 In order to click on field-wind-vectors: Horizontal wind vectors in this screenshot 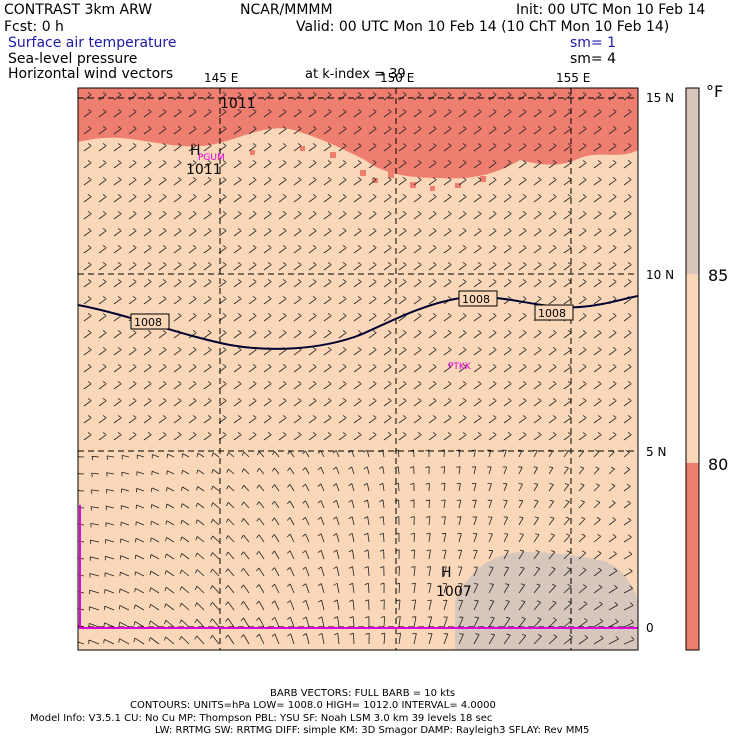, I will do `click(91, 74)`.